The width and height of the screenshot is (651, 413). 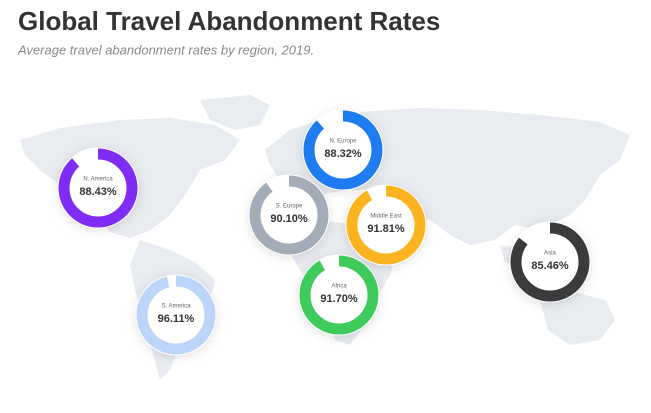 What do you see at coordinates (550, 254) in the screenshot?
I see `region-label: Asia` at bounding box center [550, 254].